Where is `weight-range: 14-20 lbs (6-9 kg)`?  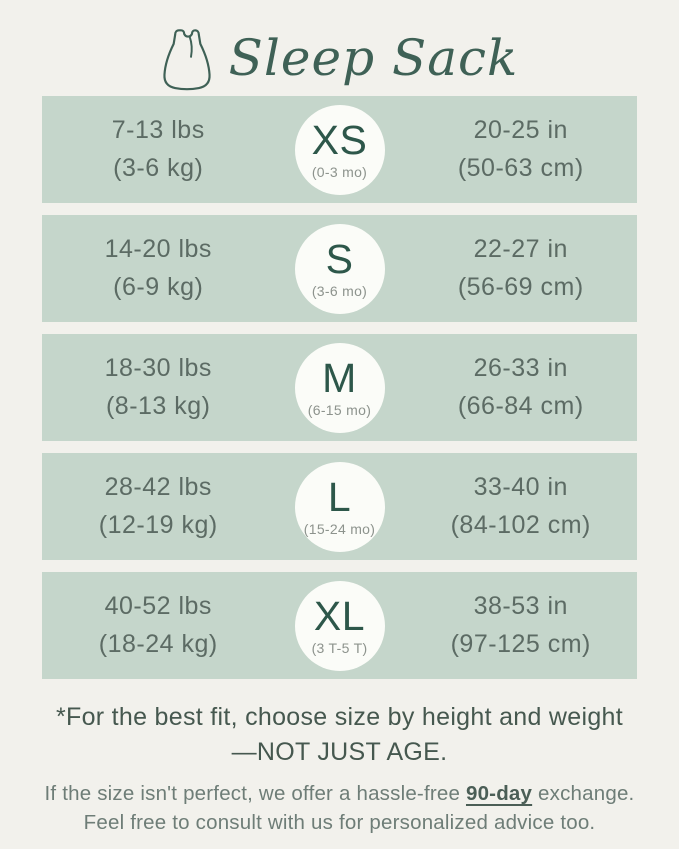 weight-range: 14-20 lbs (6-9 kg) is located at coordinates (158, 268).